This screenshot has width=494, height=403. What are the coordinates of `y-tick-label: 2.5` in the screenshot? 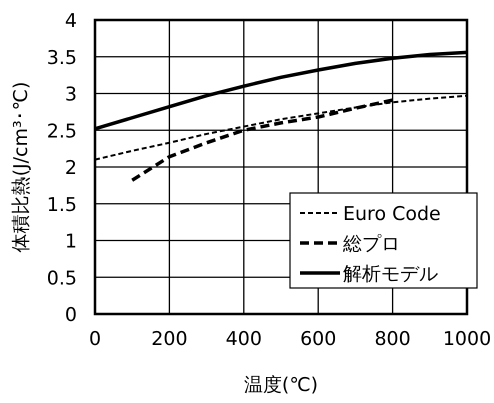 It's located at (61, 131).